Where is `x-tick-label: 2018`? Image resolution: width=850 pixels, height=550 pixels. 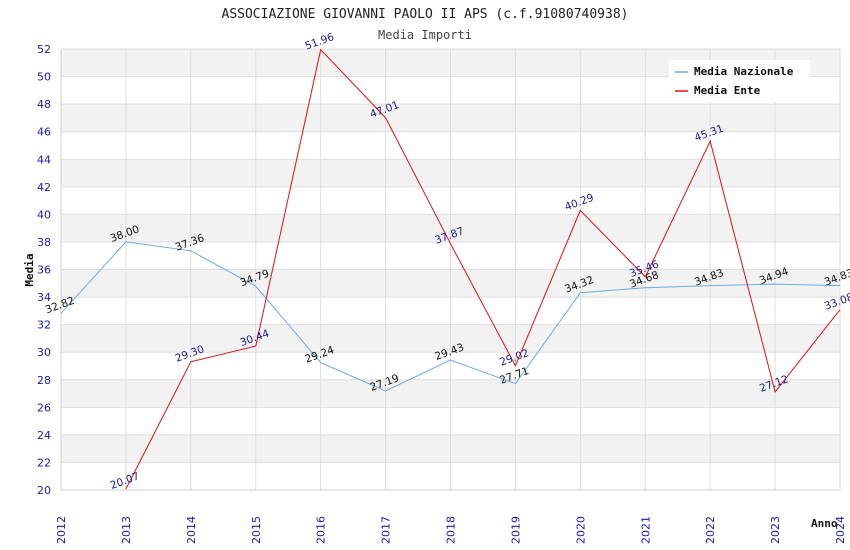
x-tick-label: 2018 is located at coordinates (451, 530).